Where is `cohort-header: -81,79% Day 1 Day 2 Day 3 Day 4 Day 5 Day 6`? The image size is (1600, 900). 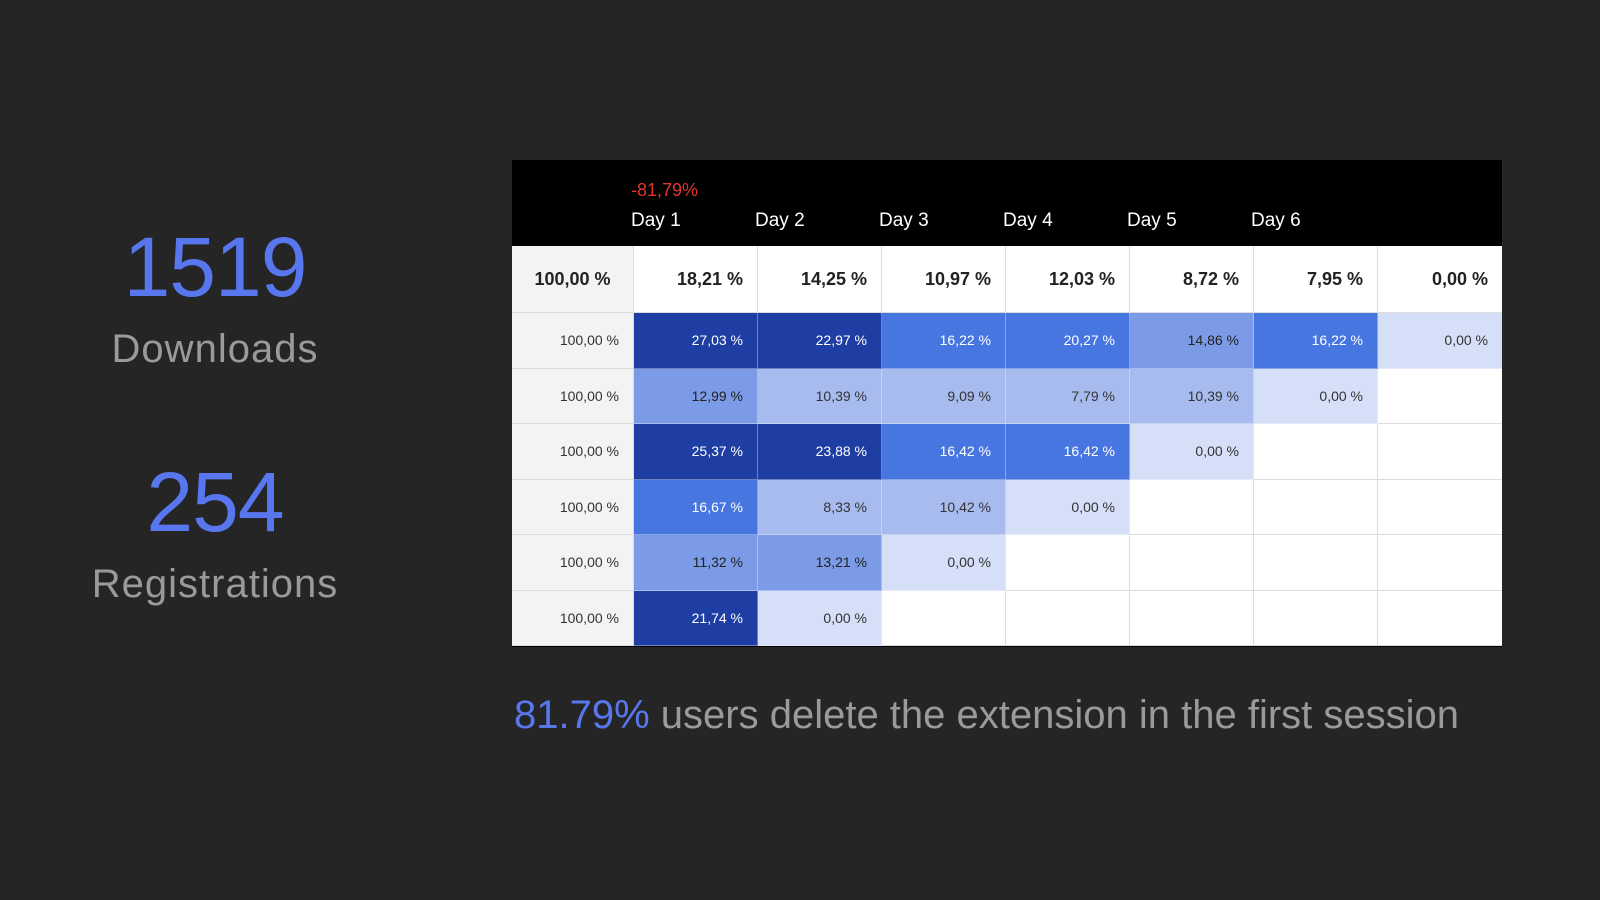 cohort-header: -81,79% Day 1 Day 2 Day 3 Day 4 Day 5 Day 6 is located at coordinates (1007, 203).